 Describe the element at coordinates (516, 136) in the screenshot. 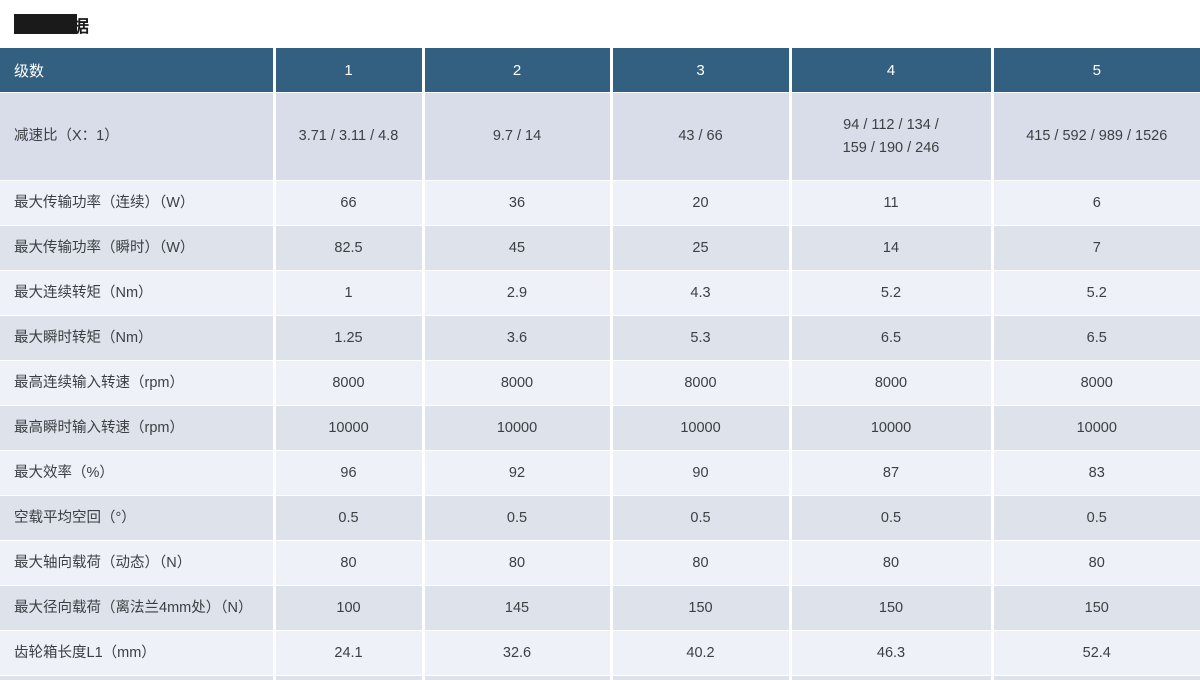

I see `cell-value: 9.7 / 14` at that location.